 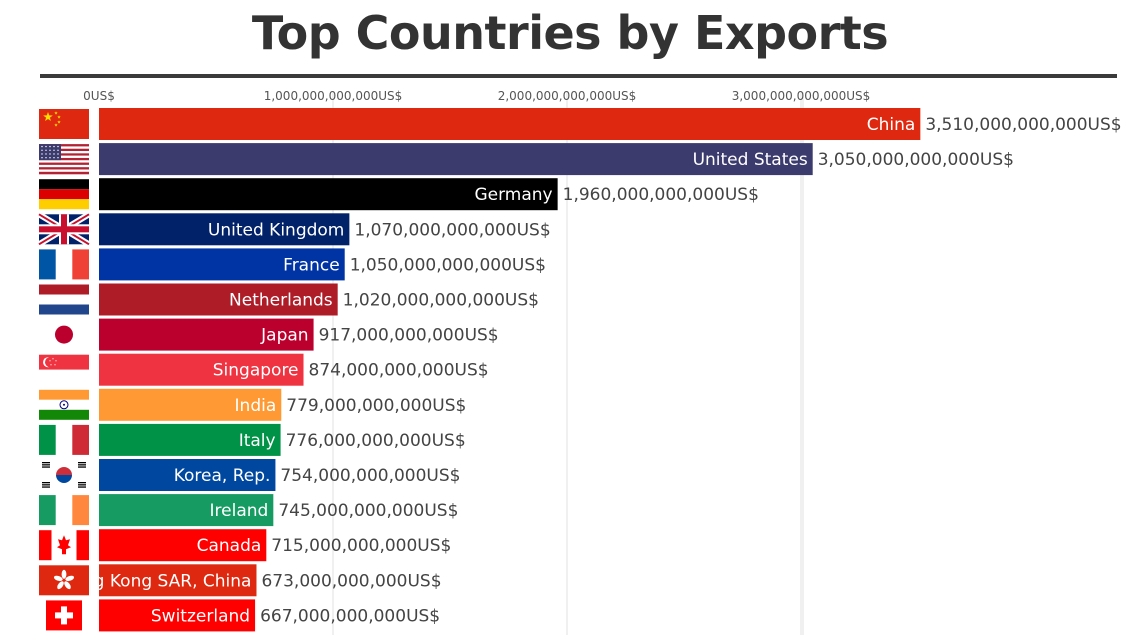 I want to click on china-flag, so click(x=64, y=124).